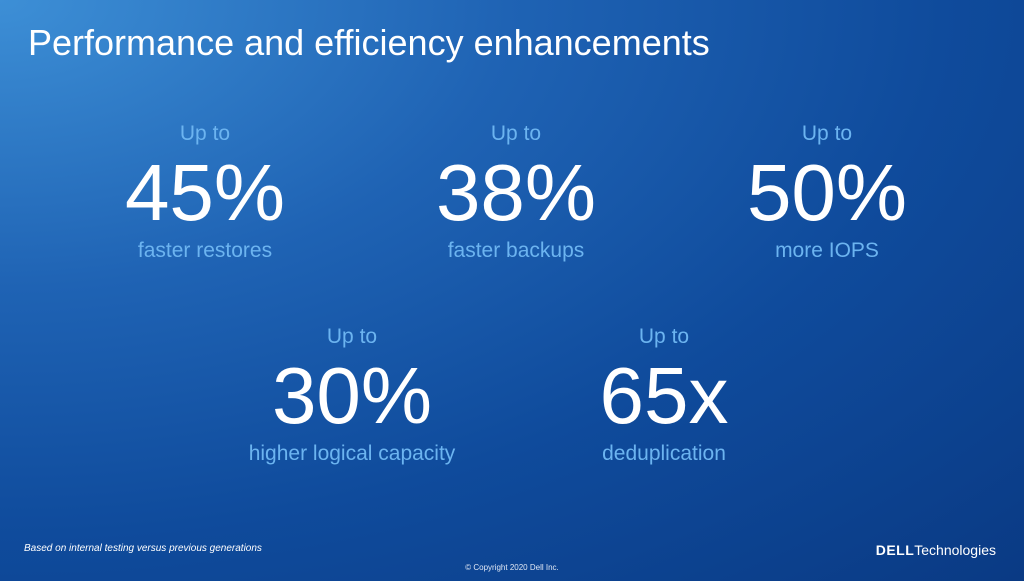  What do you see at coordinates (352, 453) in the screenshot?
I see `stat-label: higher logical capacity` at bounding box center [352, 453].